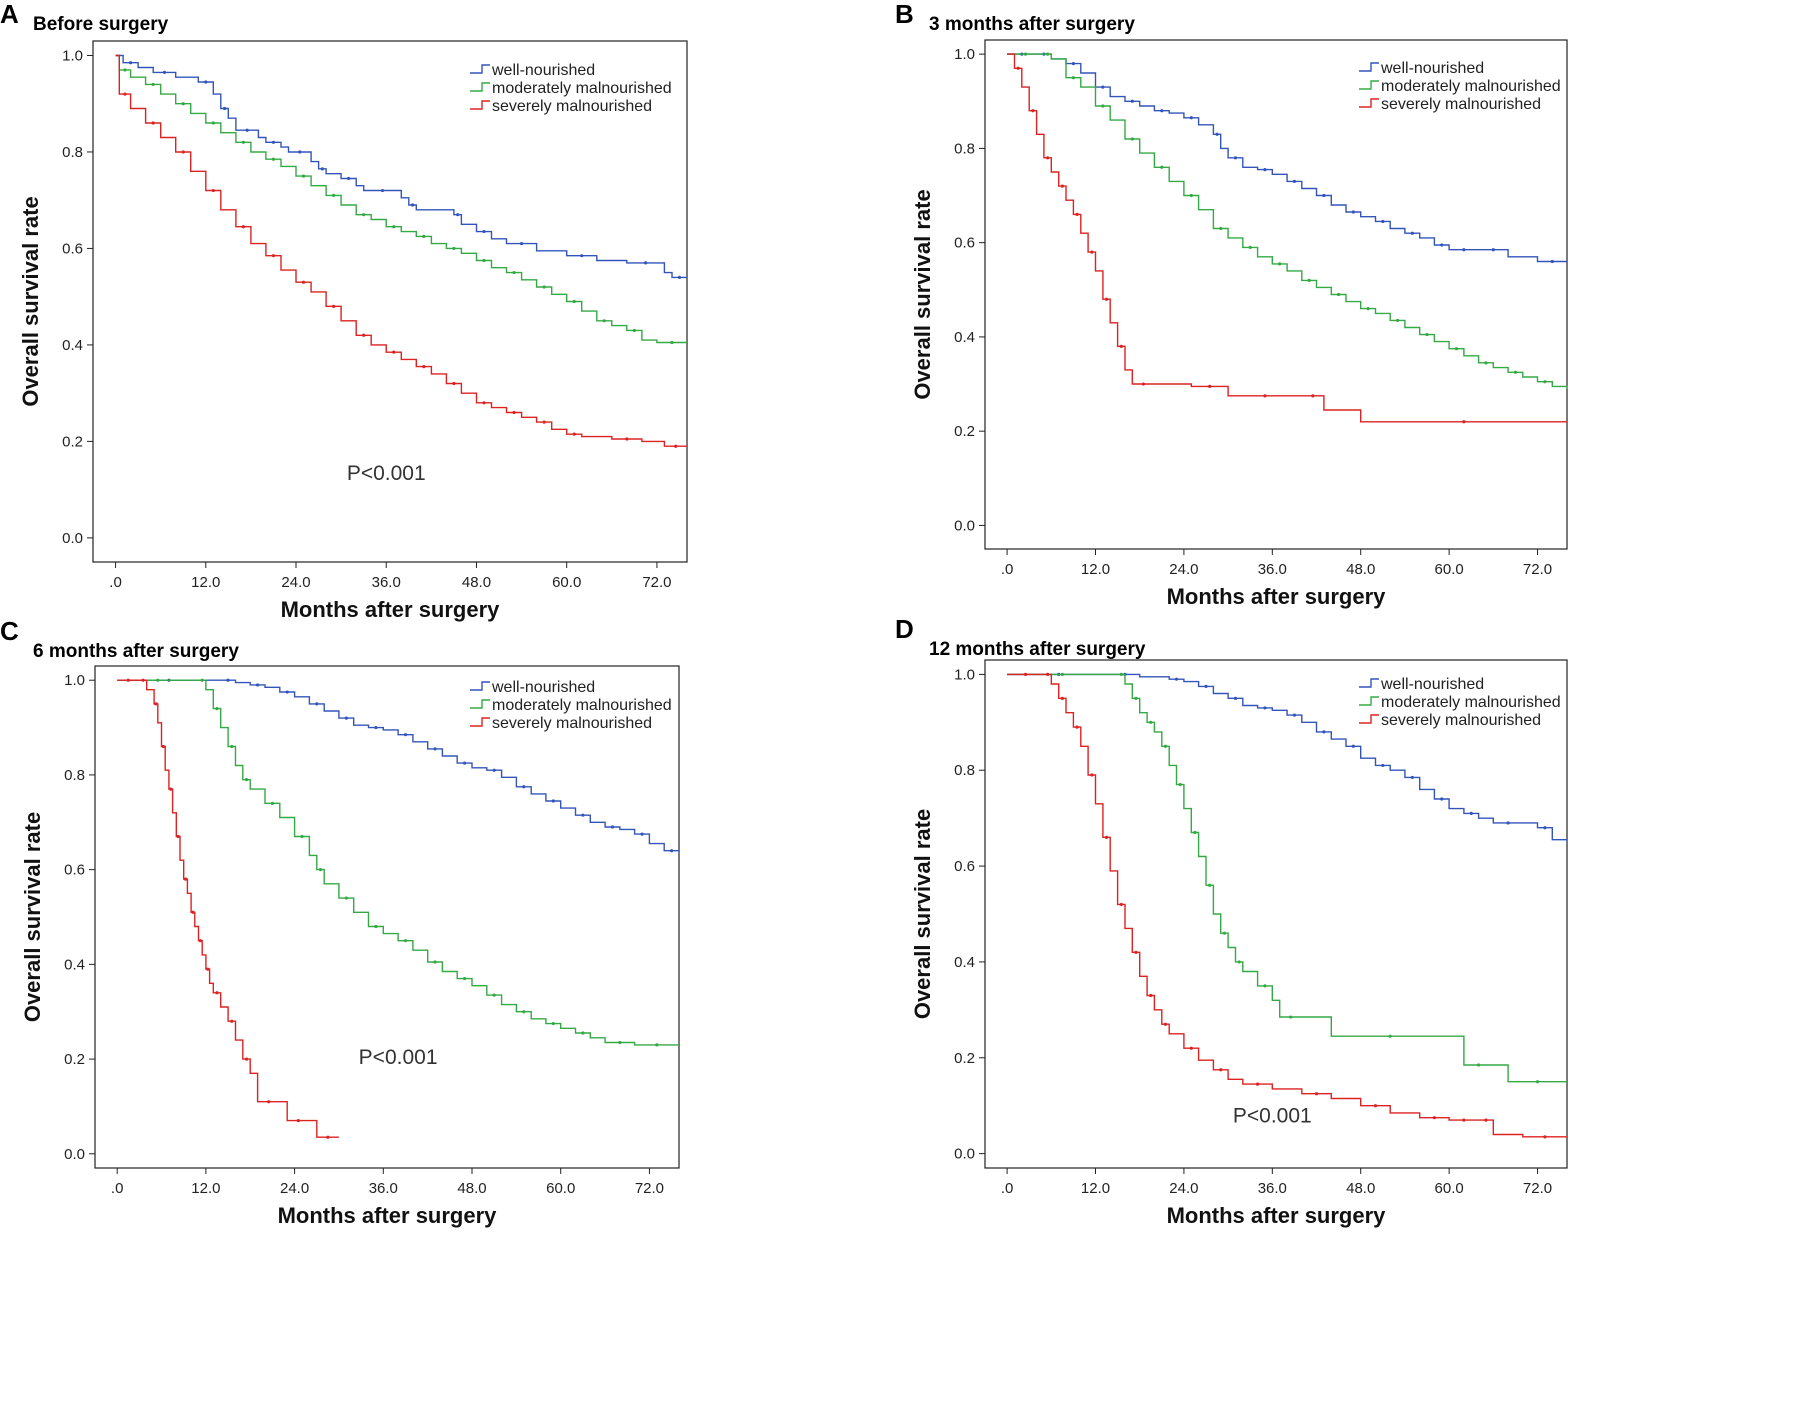 The height and width of the screenshot is (1407, 1802). Describe the element at coordinates (1272, 1188) in the screenshot. I see `chart-d-xtick-label: 36.0` at that location.